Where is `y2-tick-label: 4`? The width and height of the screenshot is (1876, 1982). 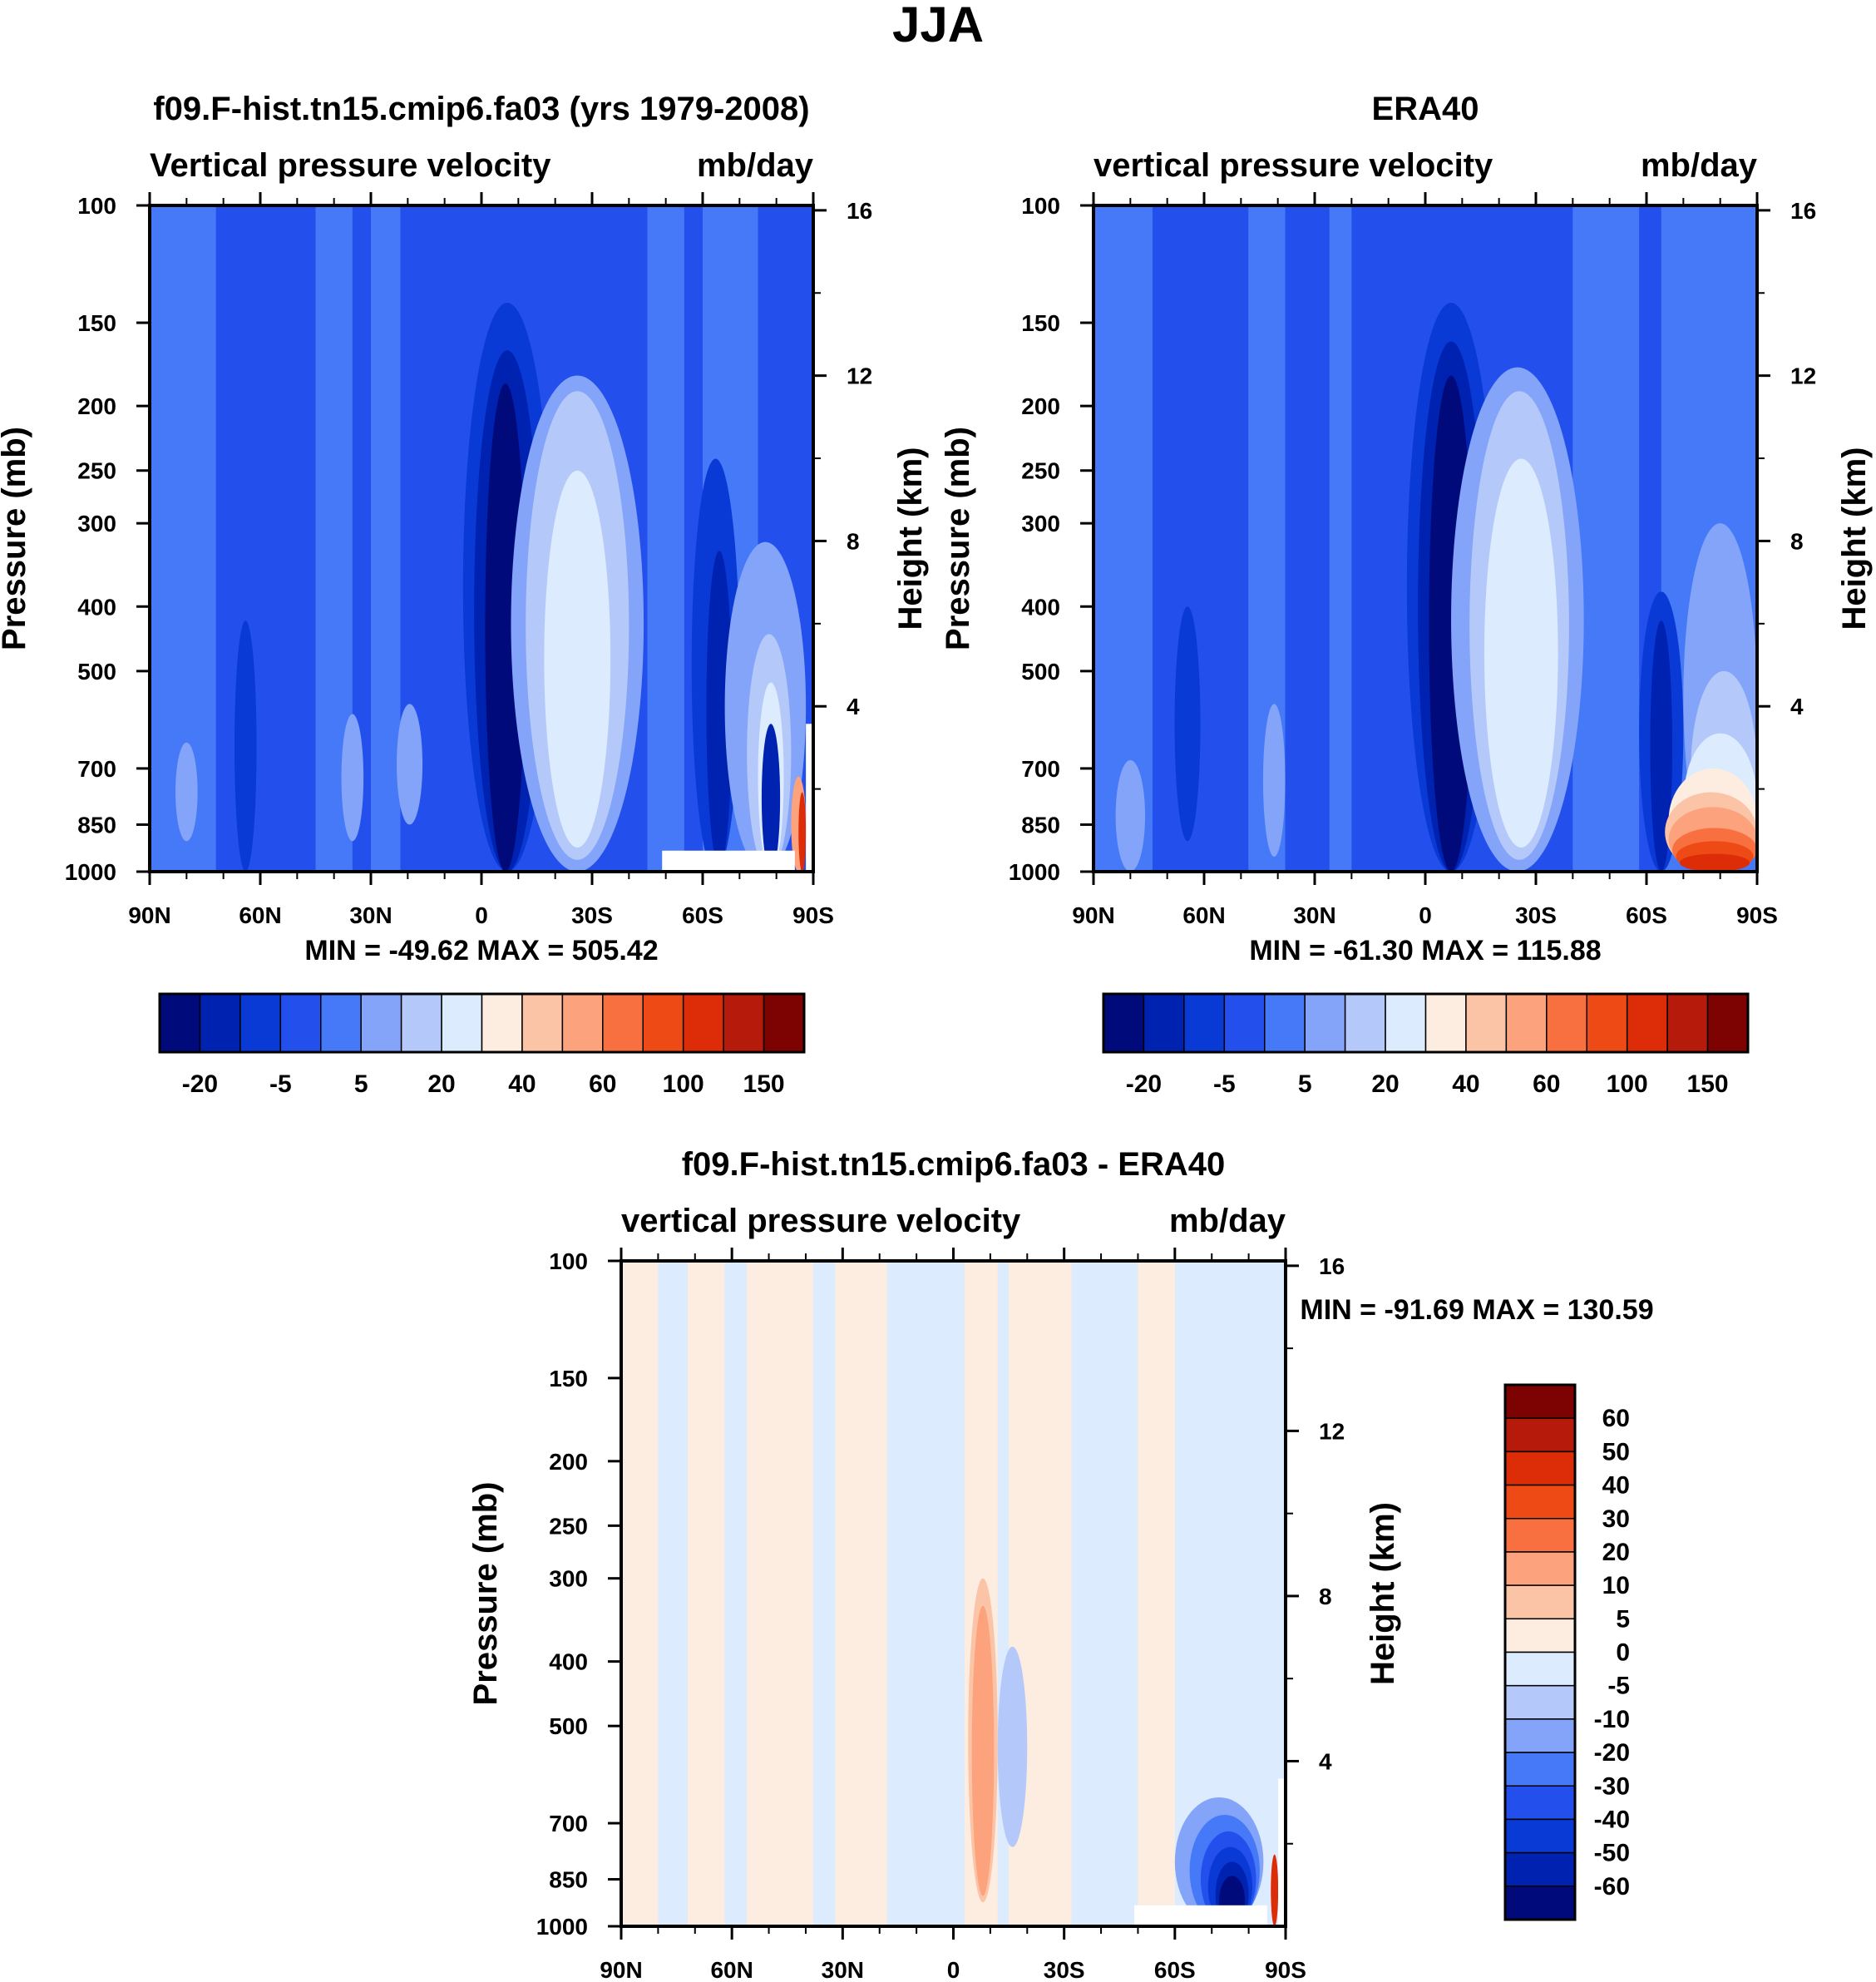 y2-tick-label: 4 is located at coordinates (1797, 706).